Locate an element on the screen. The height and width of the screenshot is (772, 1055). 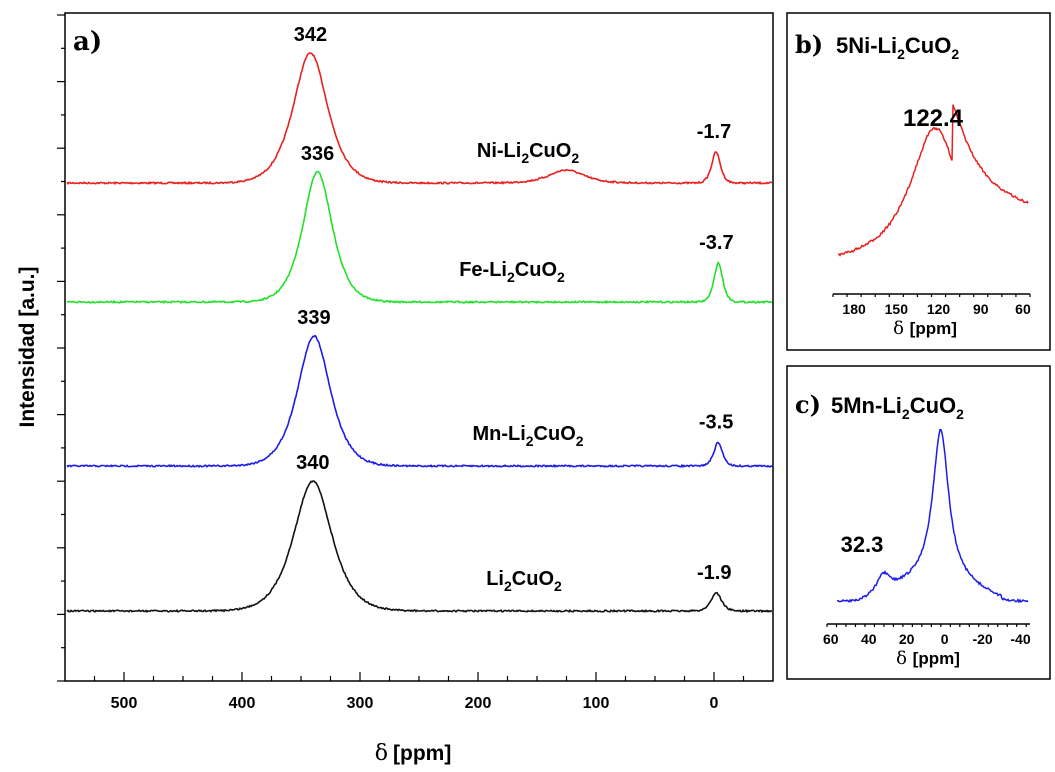
panel-b: b) 5Ni-Li2CuO2 180 150 120 90 60 δ [ppm] 122.4 is located at coordinates (918, 181).